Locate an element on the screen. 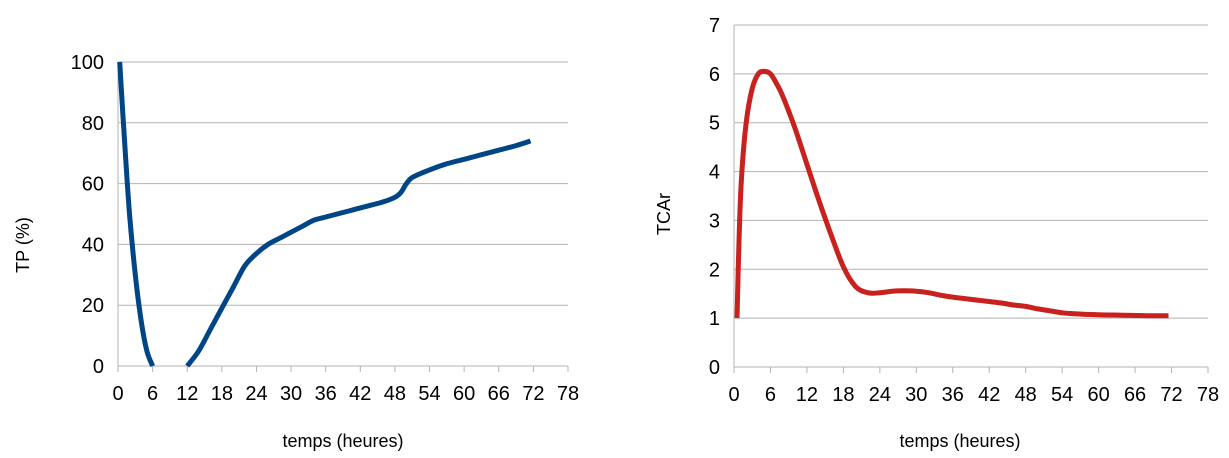 The image size is (1229, 458). tp-x-tick-label: 36 is located at coordinates (326, 394).